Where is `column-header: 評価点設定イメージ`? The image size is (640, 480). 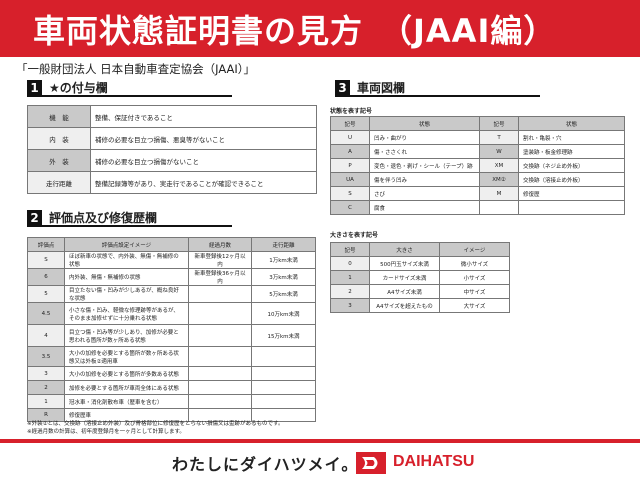 column-header: 評価点設定イメージ is located at coordinates (126, 244).